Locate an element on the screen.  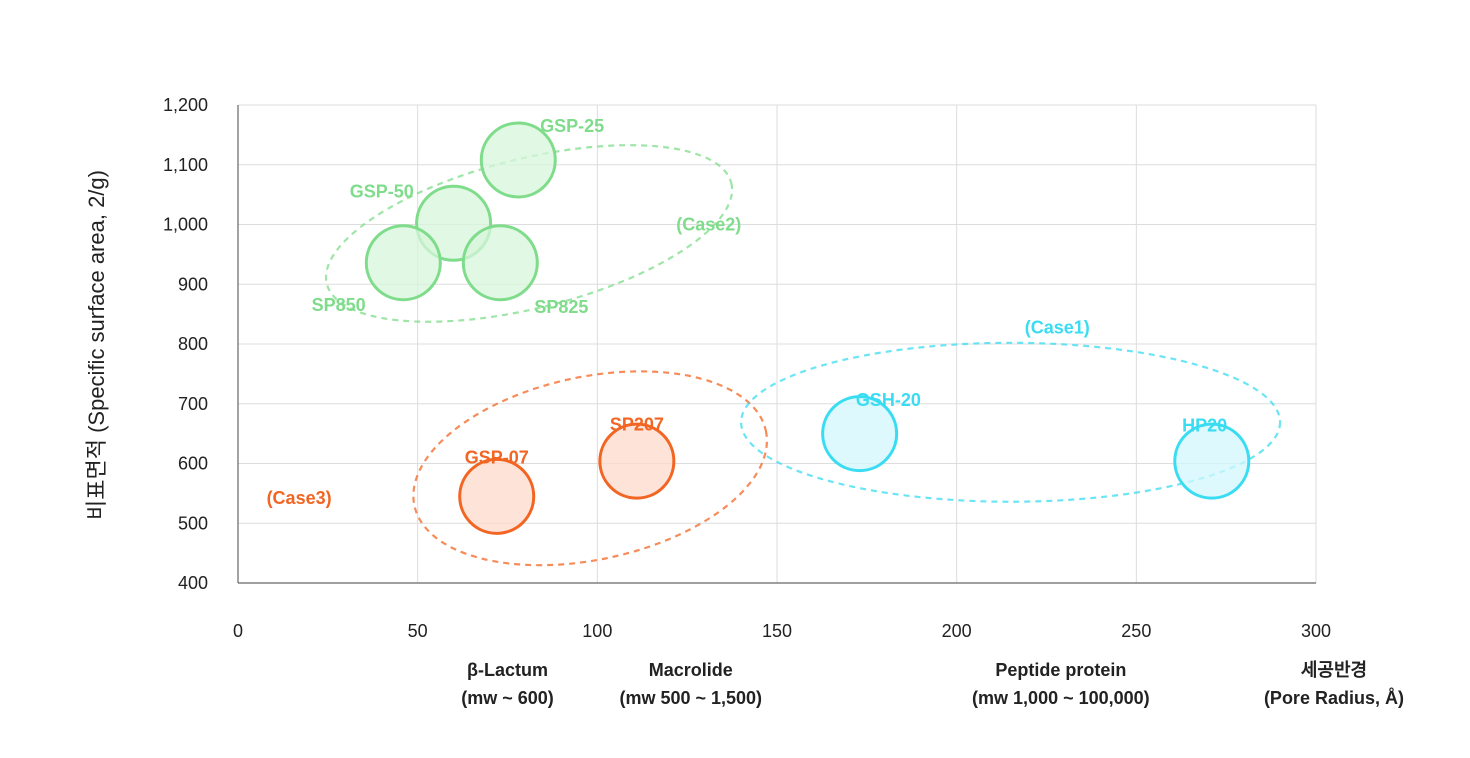
y-axis-label: 비표면적 (Specific surface area, 2/g) is located at coordinates (96, 345).